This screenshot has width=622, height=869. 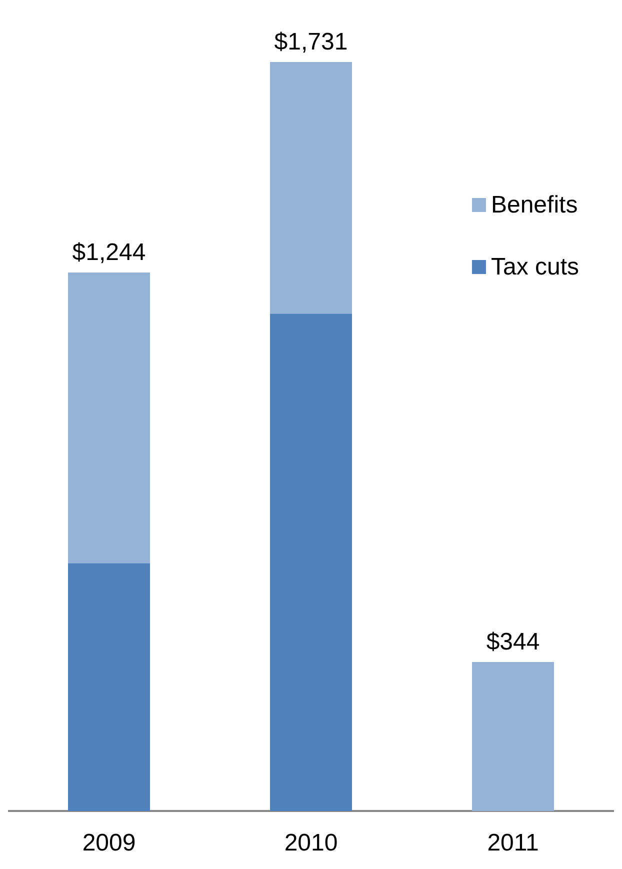 I want to click on annotation: $1,244, so click(x=109, y=252).